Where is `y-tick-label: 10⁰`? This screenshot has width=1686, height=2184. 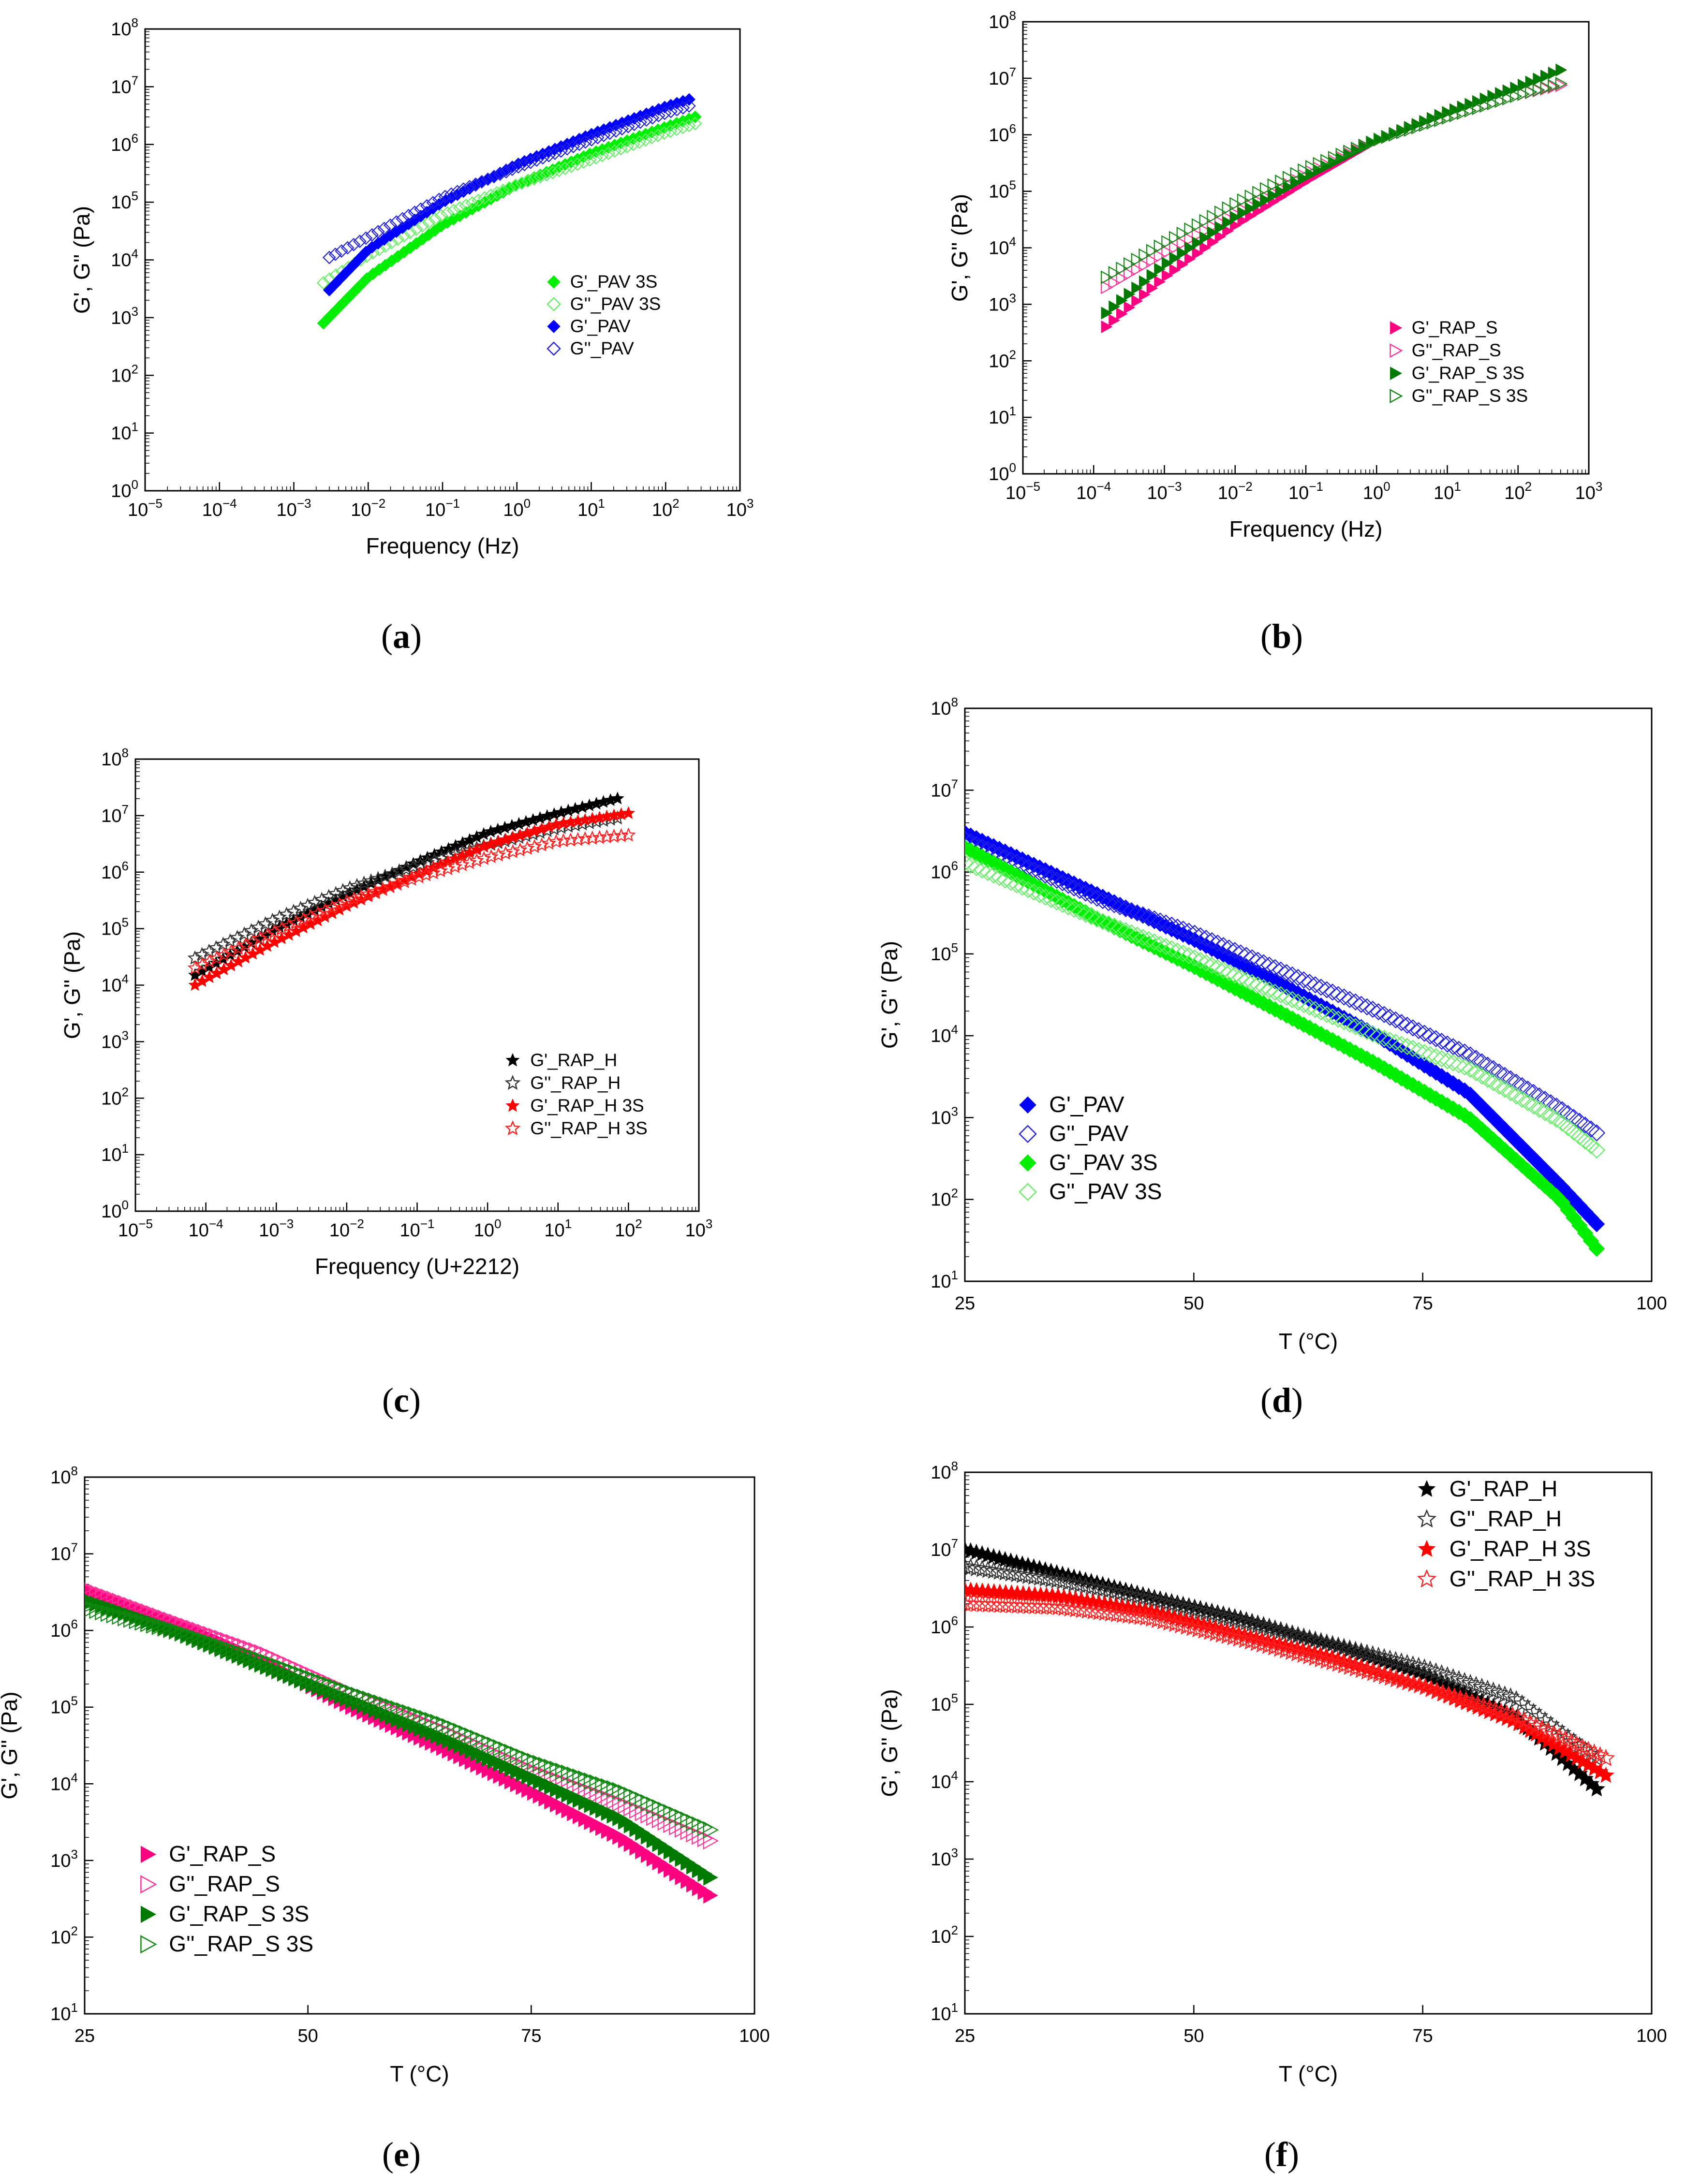 y-tick-label: 10⁰ is located at coordinates (125, 489).